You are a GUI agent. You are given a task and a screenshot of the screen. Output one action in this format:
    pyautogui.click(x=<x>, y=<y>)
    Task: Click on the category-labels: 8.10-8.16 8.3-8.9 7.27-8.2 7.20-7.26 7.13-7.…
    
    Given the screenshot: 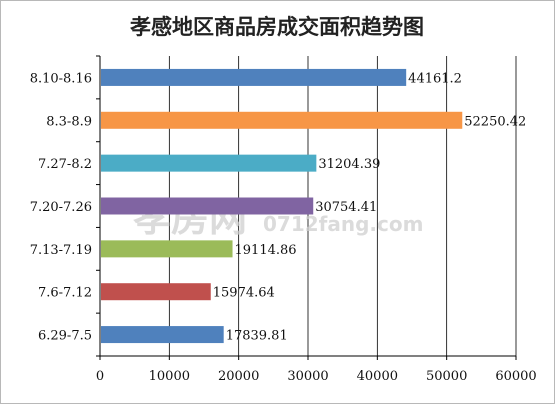 What is the action you would take?
    pyautogui.click(x=61, y=207)
    